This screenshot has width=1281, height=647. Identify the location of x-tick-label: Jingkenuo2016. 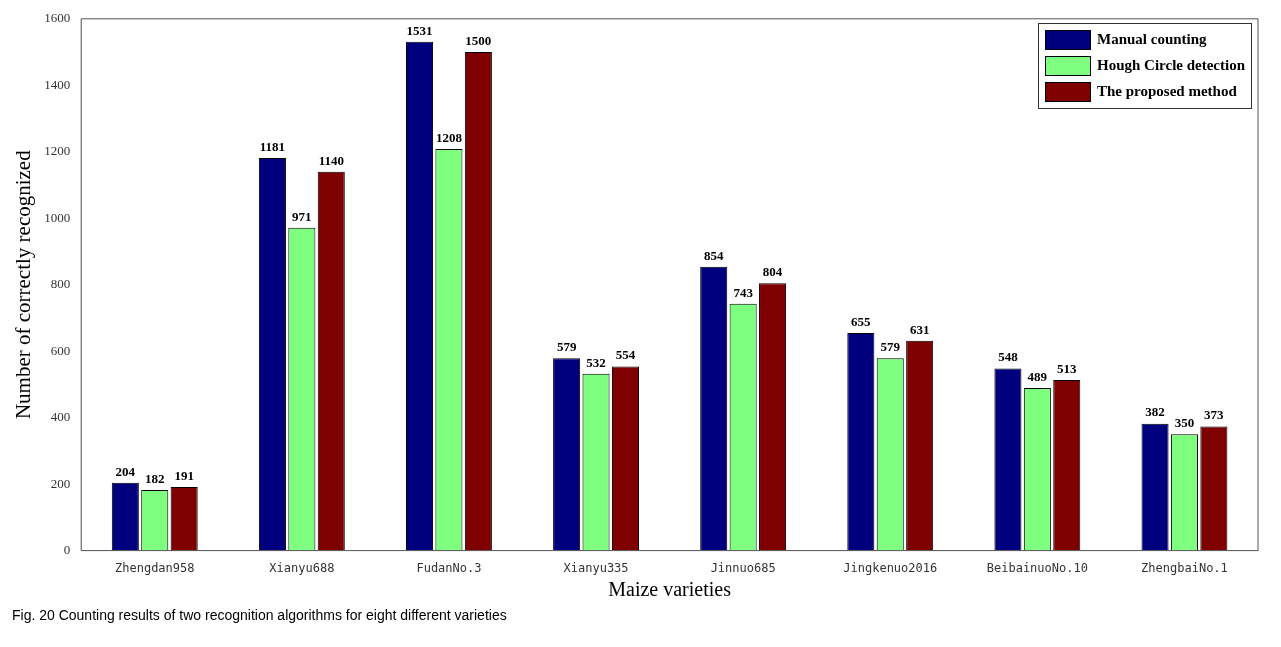
(890, 567).